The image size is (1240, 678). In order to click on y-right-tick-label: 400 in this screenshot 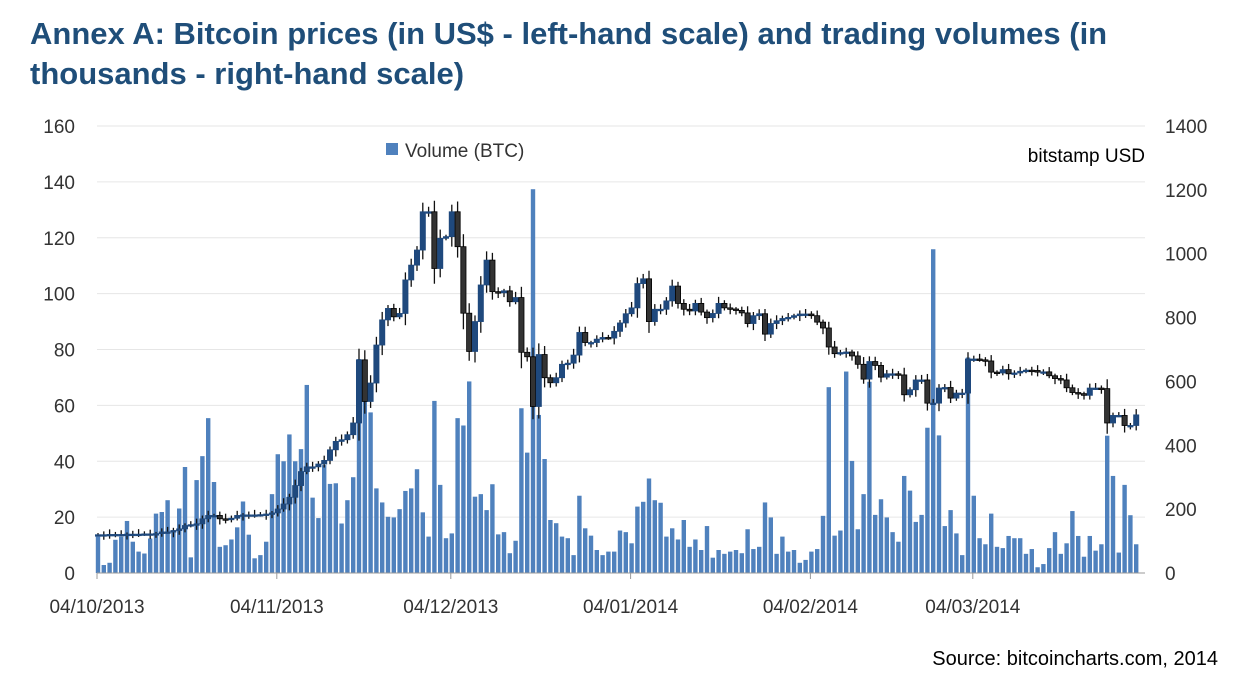, I will do `click(1181, 446)`.